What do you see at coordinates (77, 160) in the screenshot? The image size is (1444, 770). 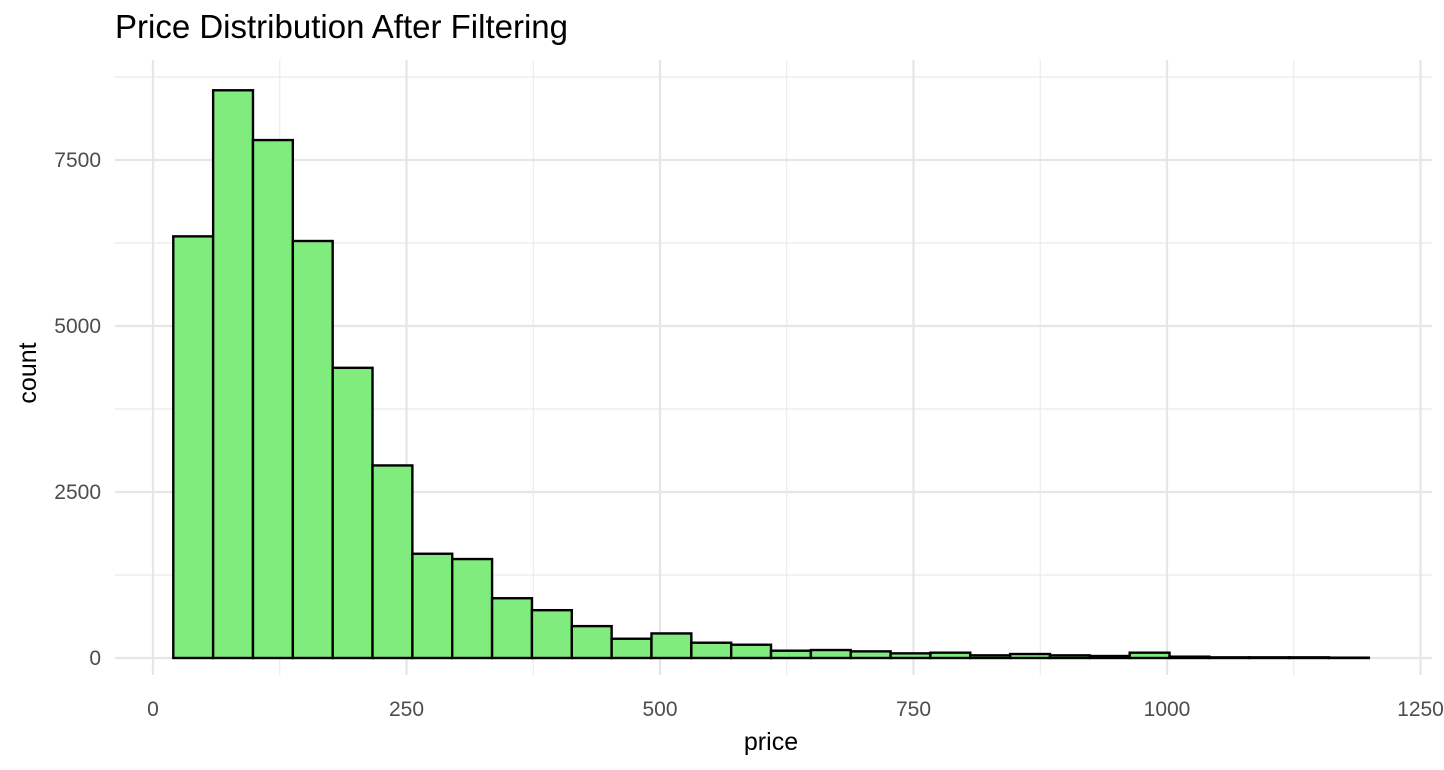 I see `y-tick-label: 7500` at bounding box center [77, 160].